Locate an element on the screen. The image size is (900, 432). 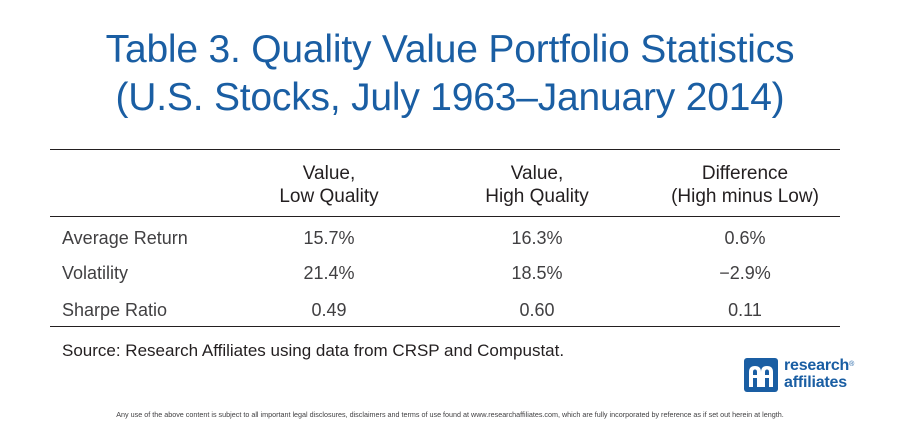
column-header-line-1: Difference is located at coordinates (745, 173).